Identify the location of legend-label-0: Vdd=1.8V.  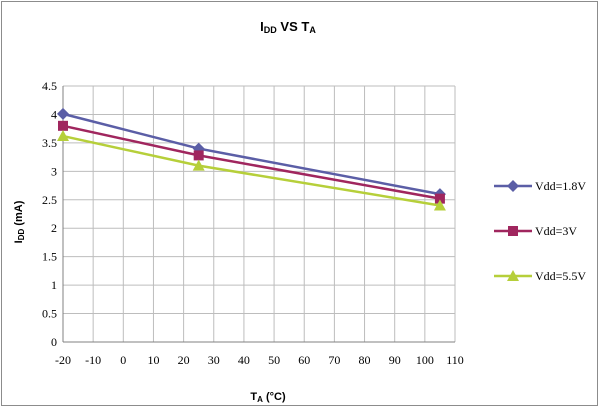
(560, 186).